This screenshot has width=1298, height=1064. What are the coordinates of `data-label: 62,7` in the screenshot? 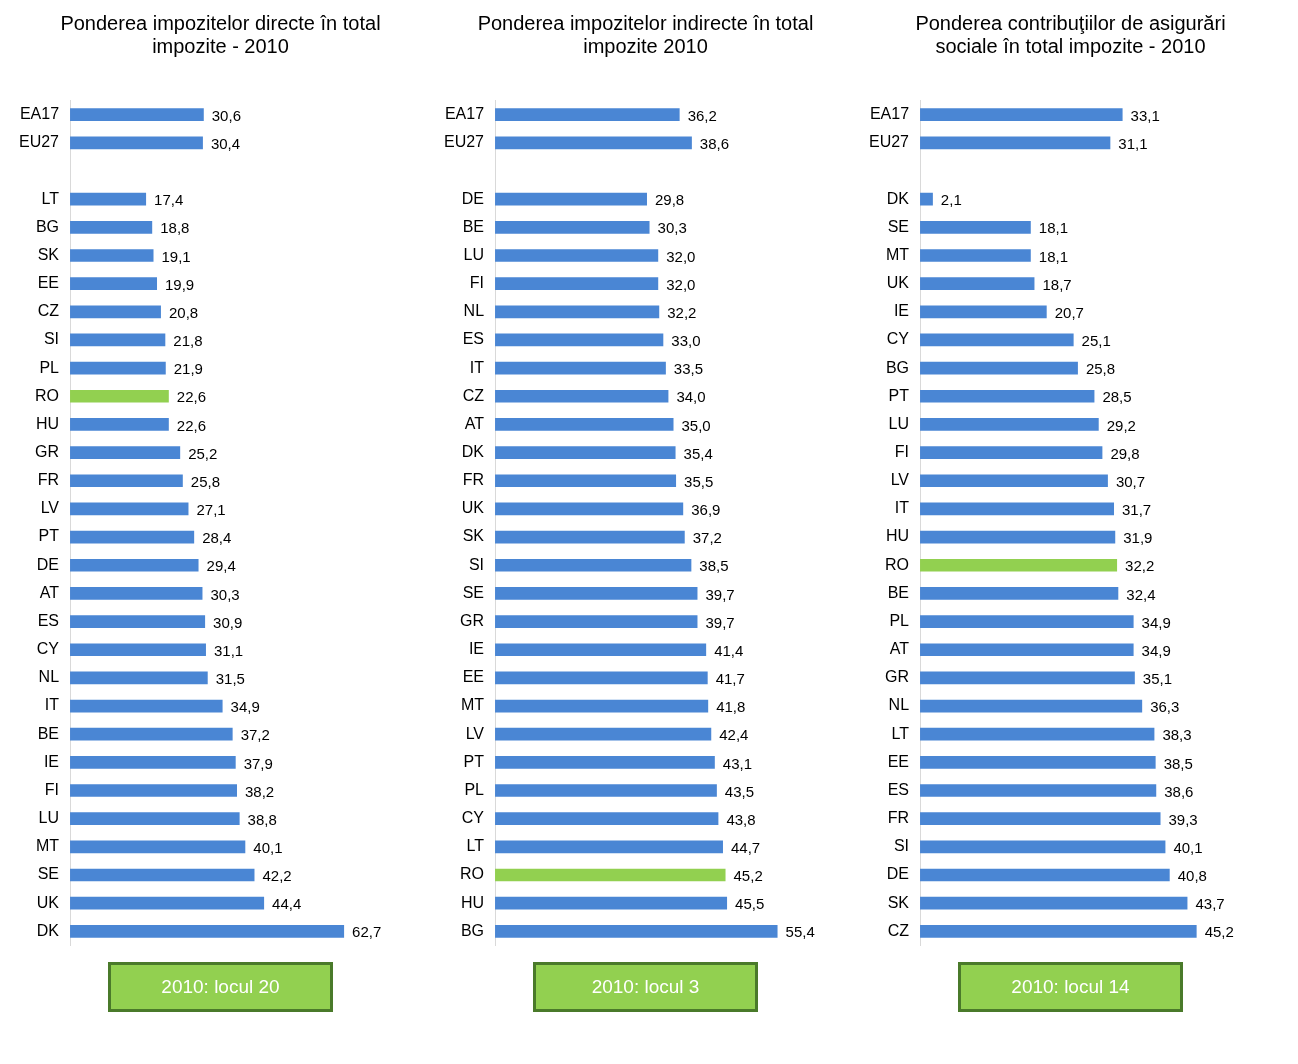 It's located at (366, 932).